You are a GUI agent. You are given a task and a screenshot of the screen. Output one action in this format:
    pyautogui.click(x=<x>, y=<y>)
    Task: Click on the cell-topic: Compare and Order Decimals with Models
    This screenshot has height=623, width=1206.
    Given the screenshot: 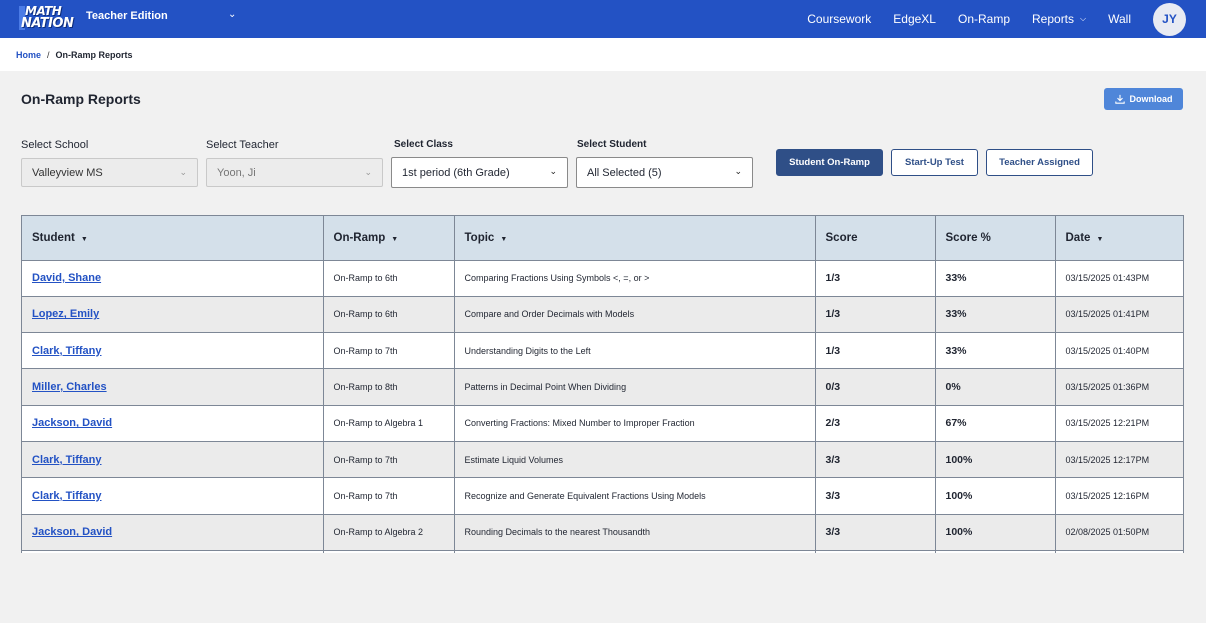 What is the action you would take?
    pyautogui.click(x=635, y=315)
    